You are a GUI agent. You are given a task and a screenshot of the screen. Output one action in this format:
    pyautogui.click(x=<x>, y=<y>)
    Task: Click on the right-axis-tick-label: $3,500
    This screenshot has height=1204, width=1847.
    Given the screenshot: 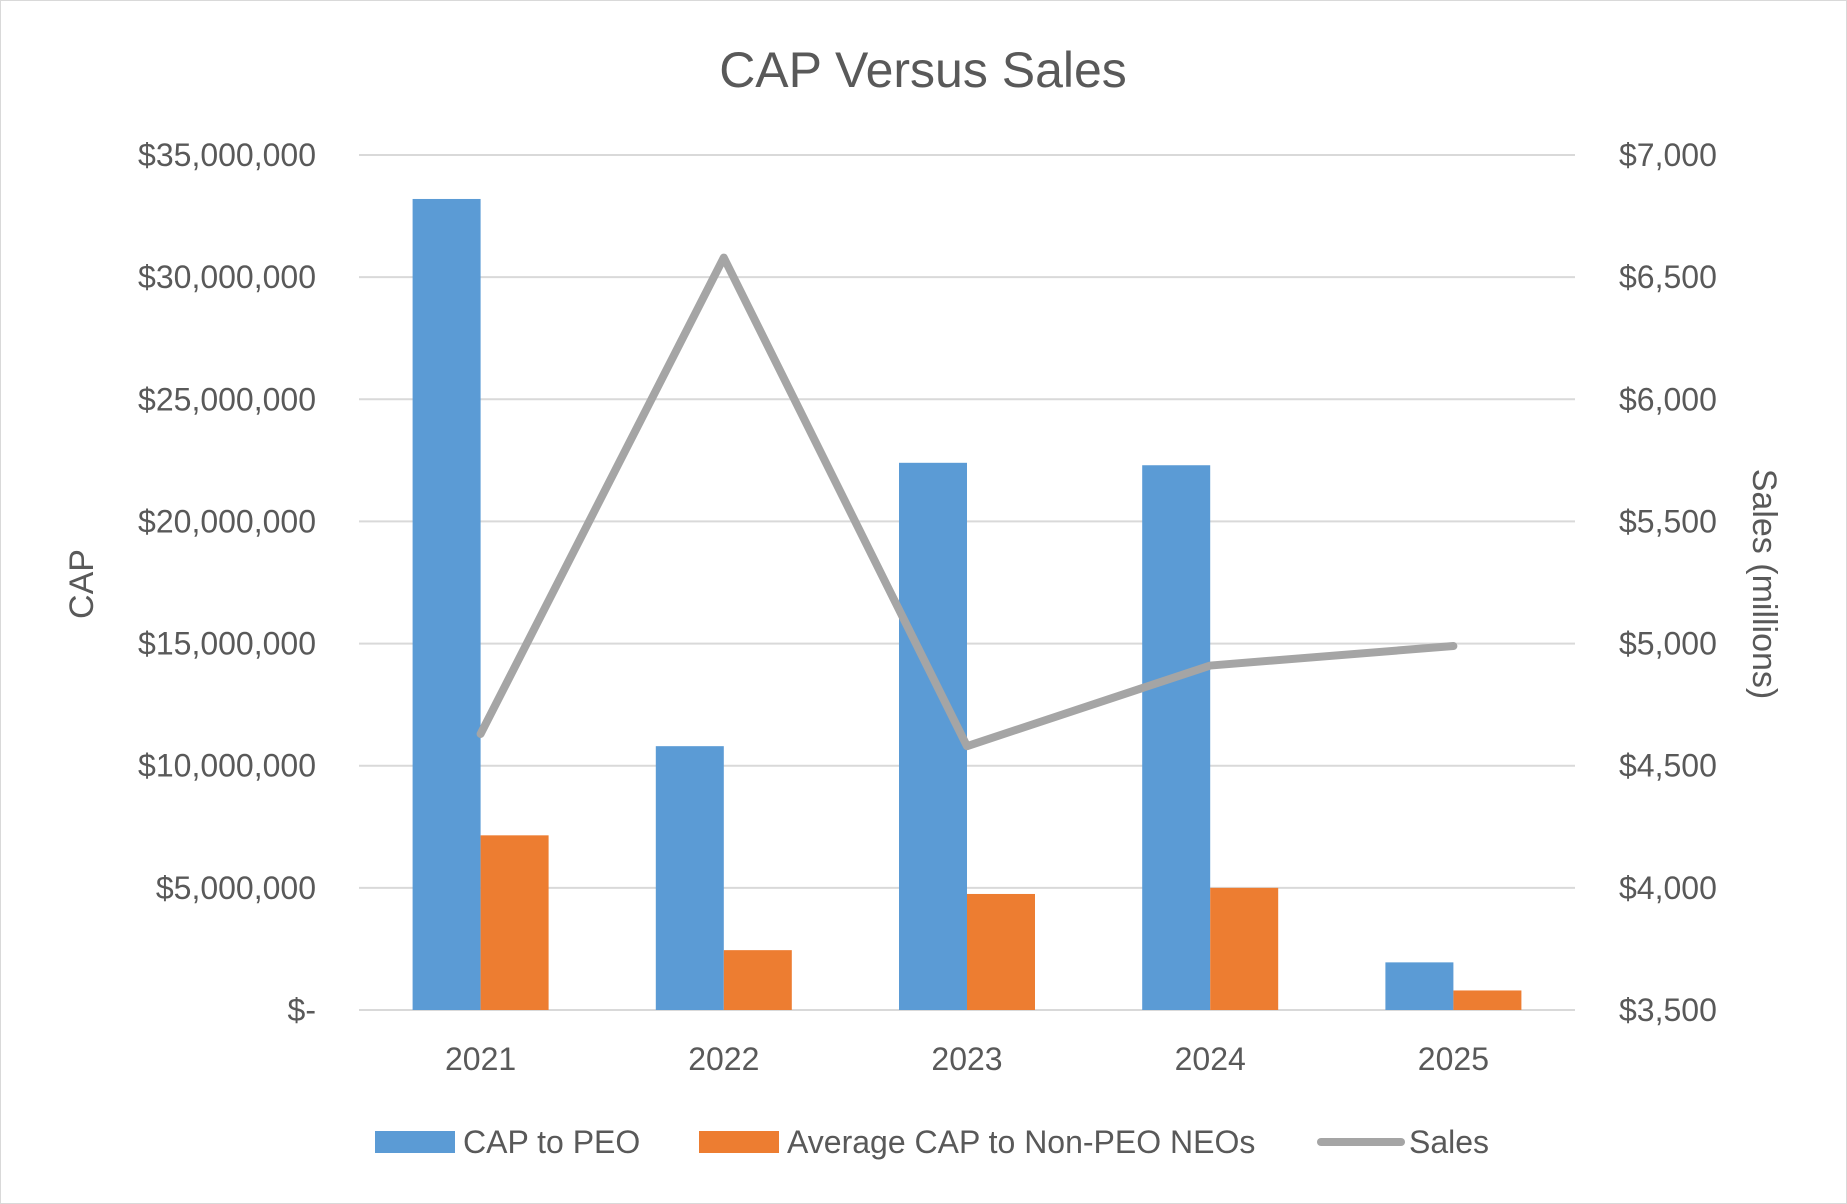 What is the action you would take?
    pyautogui.click(x=1668, y=1010)
    